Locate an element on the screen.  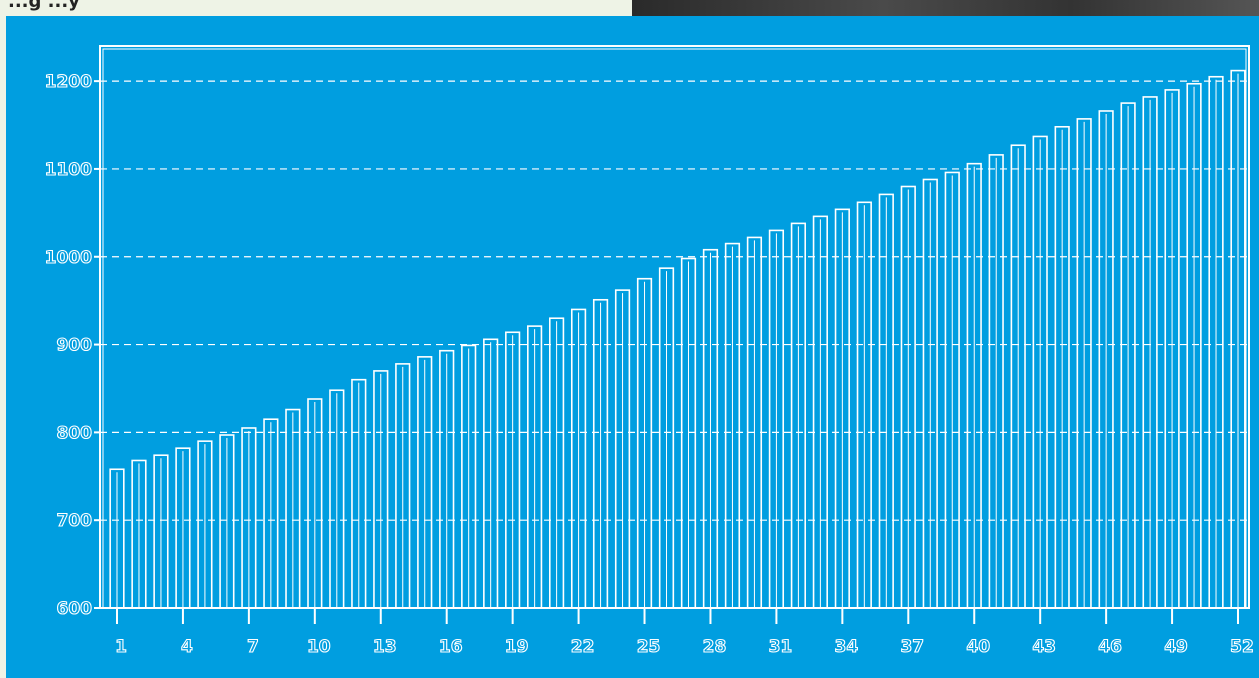
x-tick-label: 16 is located at coordinates (451, 647).